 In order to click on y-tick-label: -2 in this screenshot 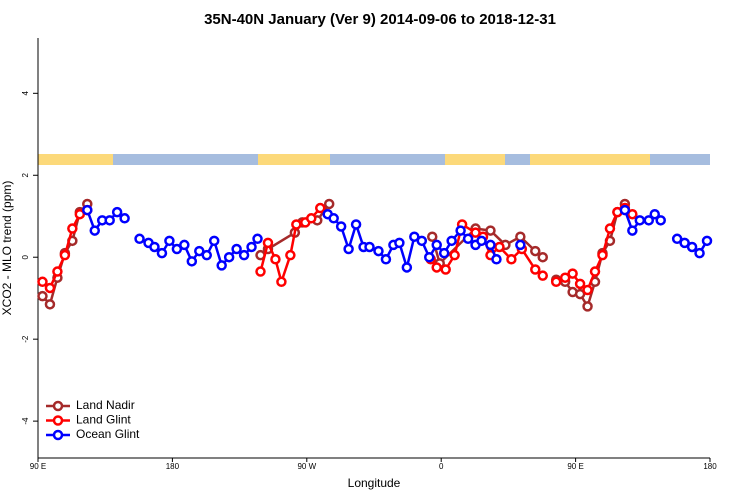, I will do `click(25, 339)`.